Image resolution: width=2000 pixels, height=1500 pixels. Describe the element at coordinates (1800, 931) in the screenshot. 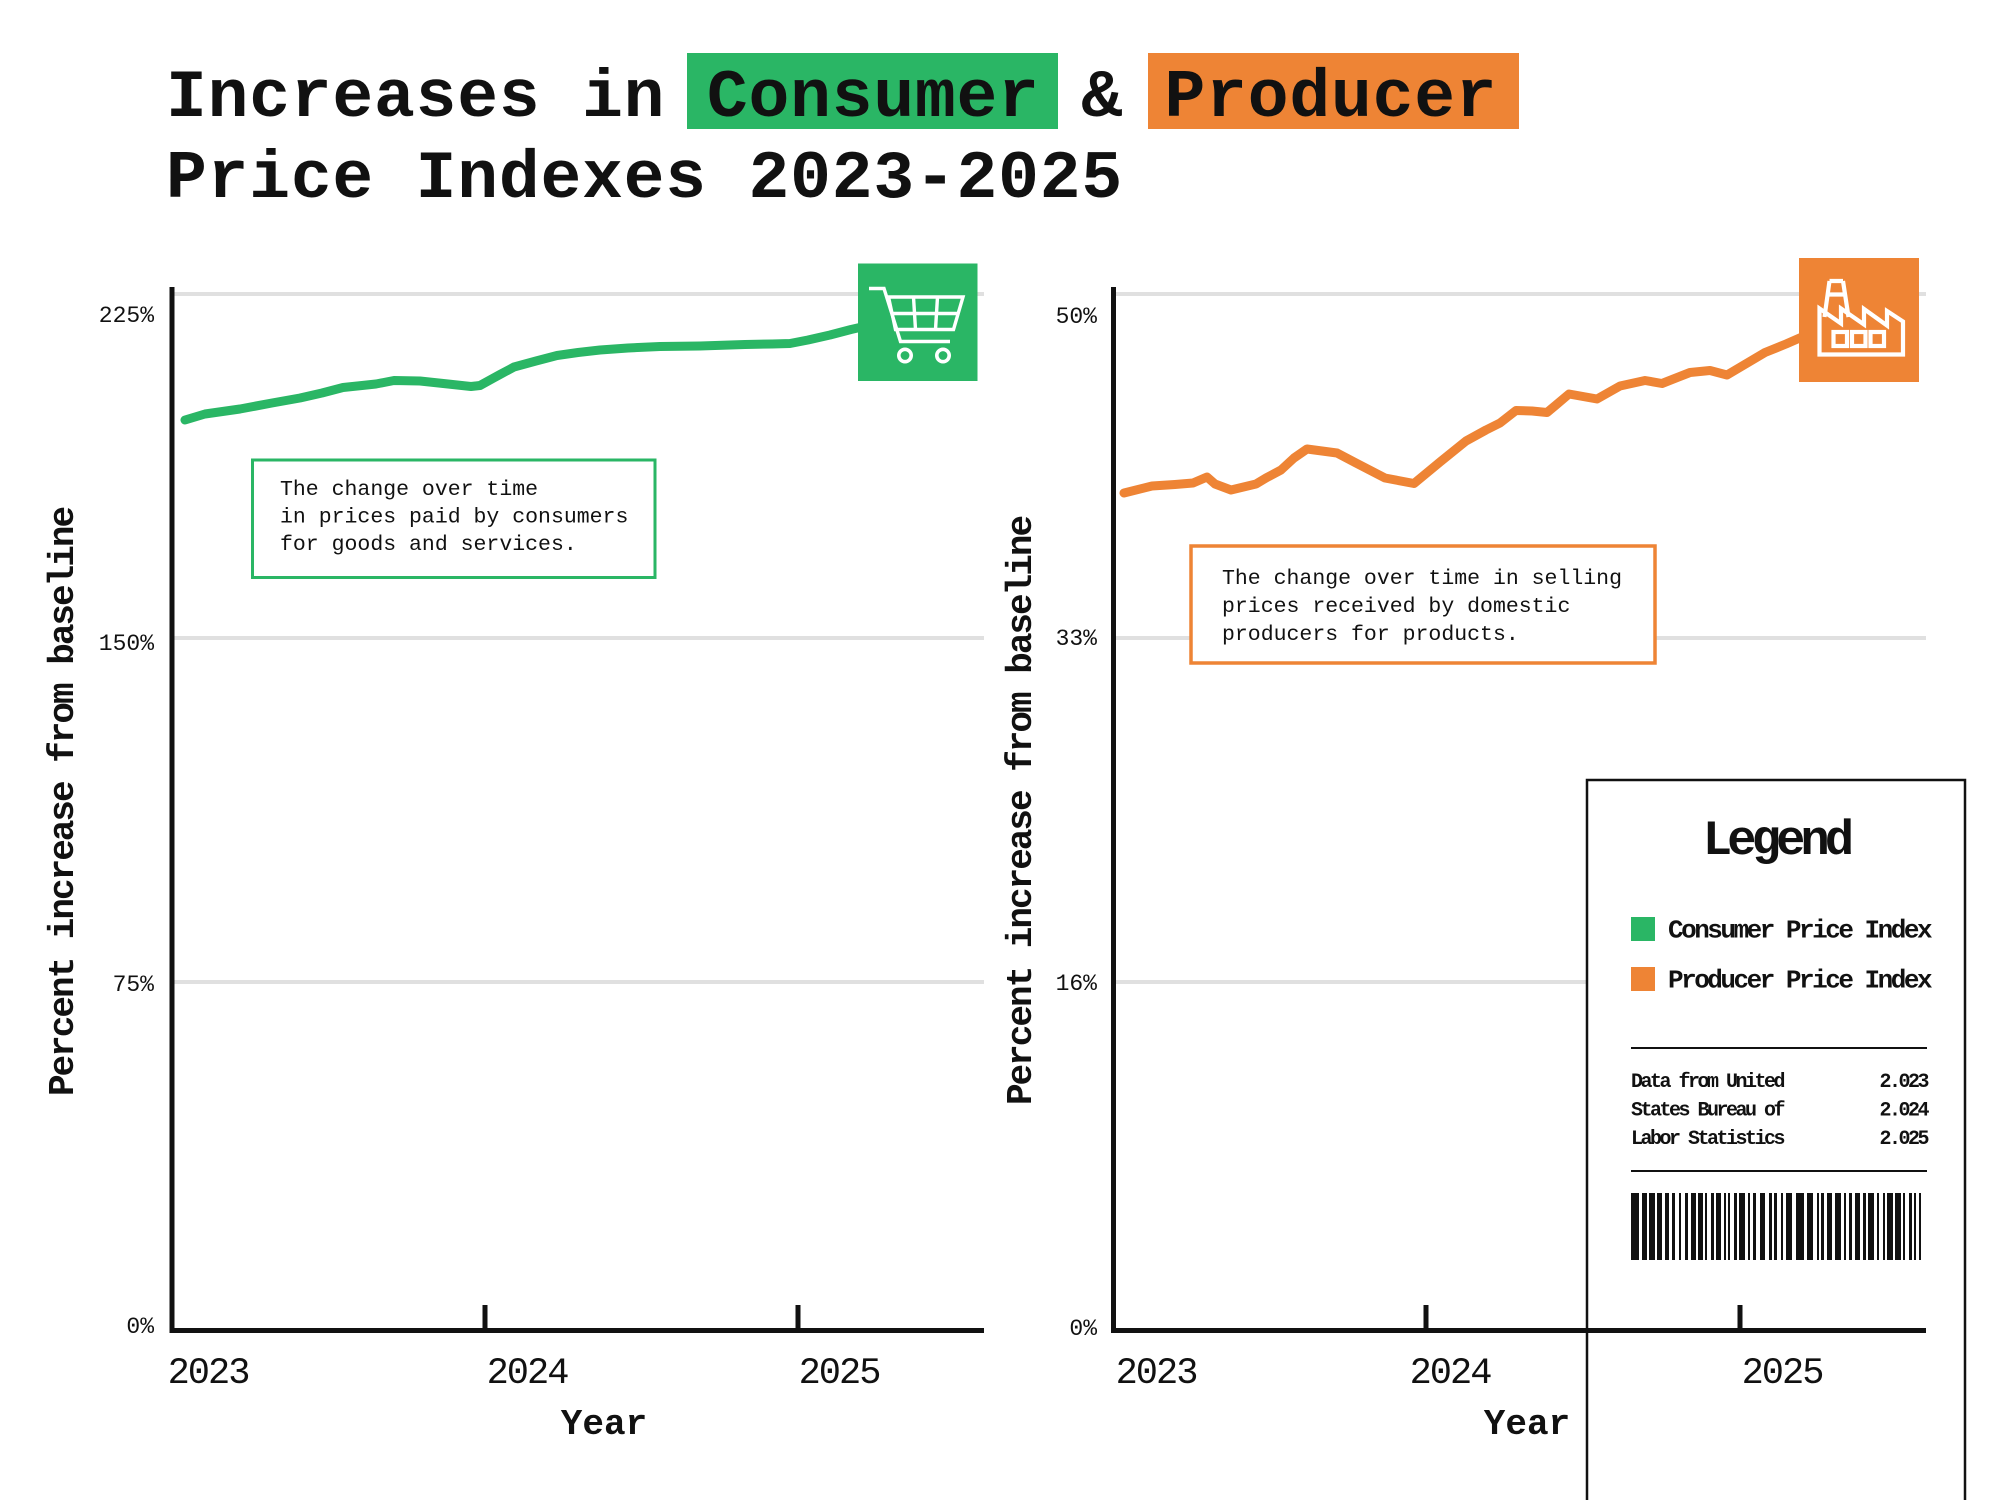

I see `svg-text: Consumer Price Index` at that location.